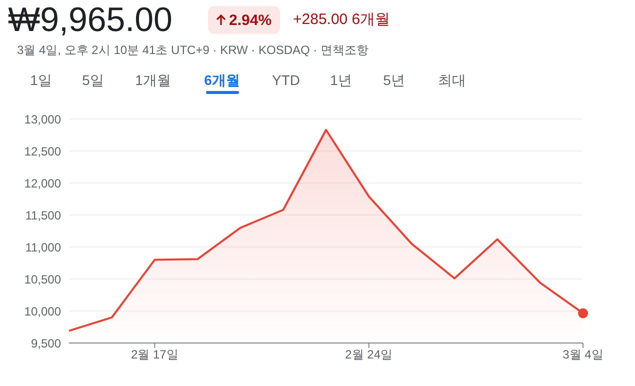  I want to click on y-tick-label: 13,000, so click(43, 119).